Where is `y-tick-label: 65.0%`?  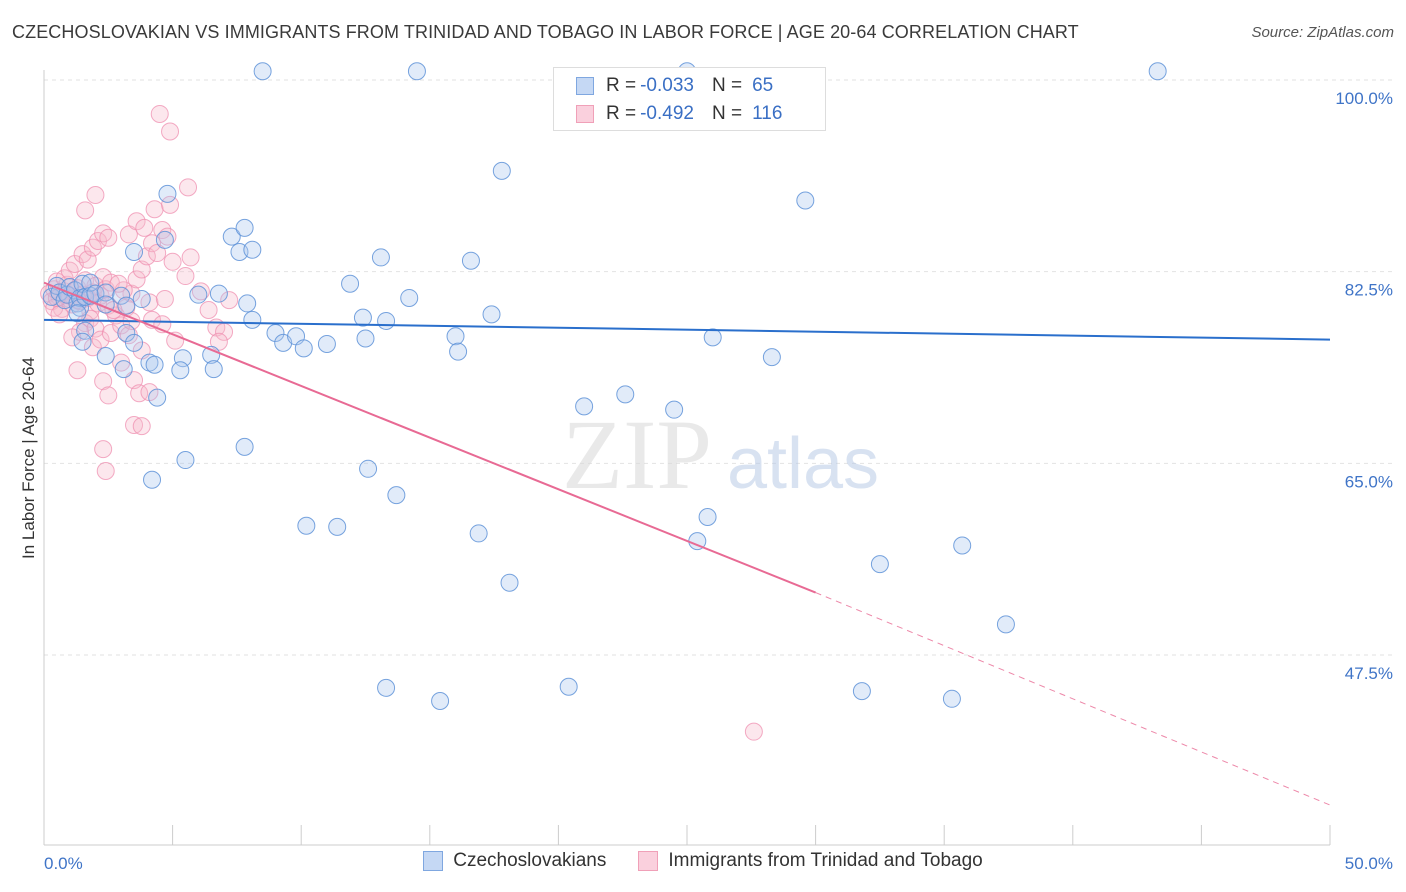 y-tick-label: 65.0% is located at coordinates (1369, 481).